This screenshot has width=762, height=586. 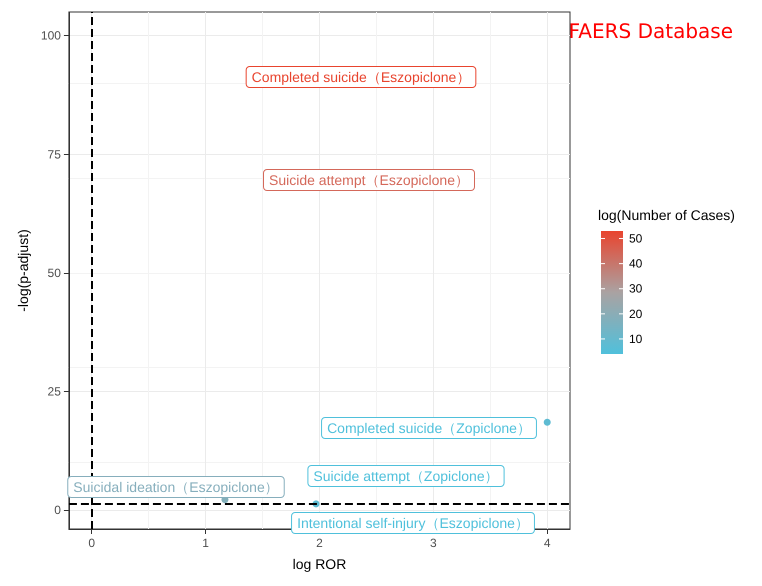 What do you see at coordinates (636, 239) in the screenshot?
I see `color-bar-label: 50` at bounding box center [636, 239].